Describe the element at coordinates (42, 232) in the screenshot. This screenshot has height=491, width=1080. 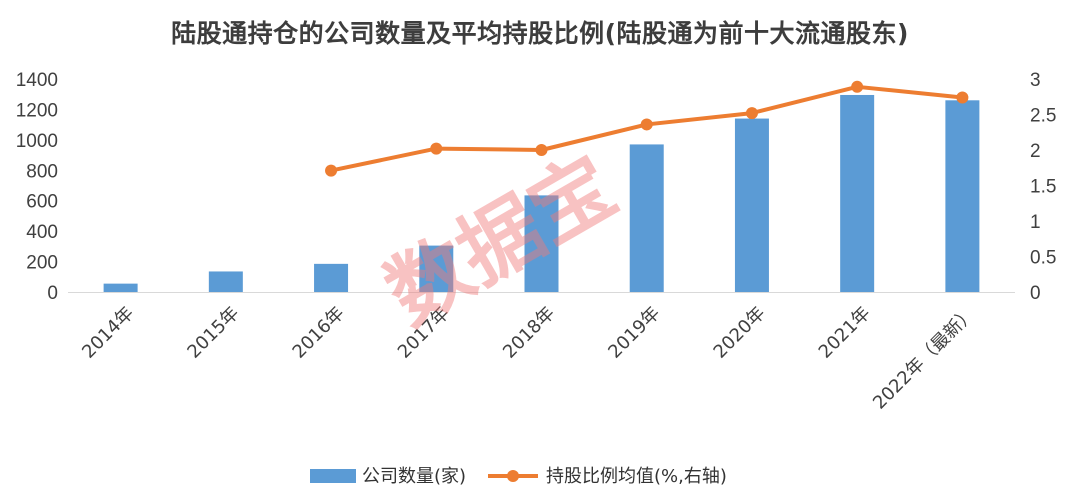
I see `y-left-tick-label: 400` at that location.